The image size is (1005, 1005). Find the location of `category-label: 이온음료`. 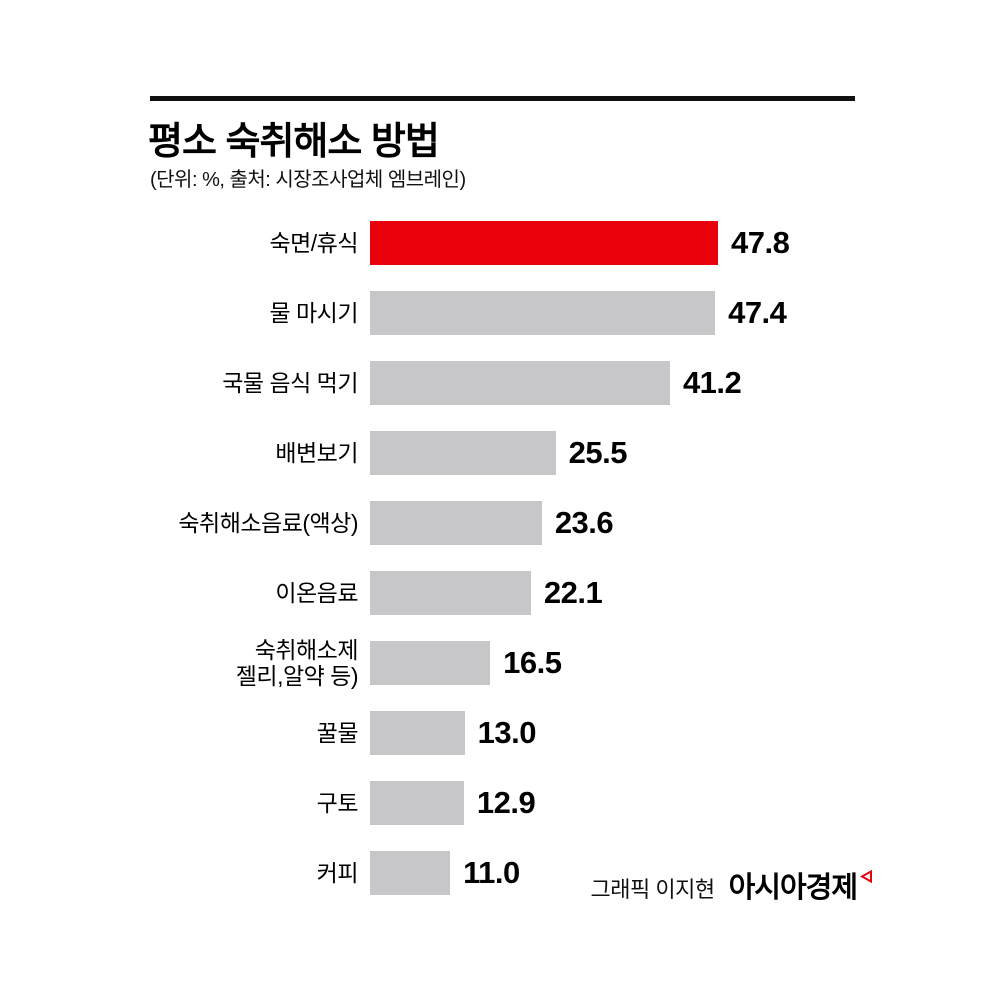

category-label: 이온음료 is located at coordinates (316, 592).